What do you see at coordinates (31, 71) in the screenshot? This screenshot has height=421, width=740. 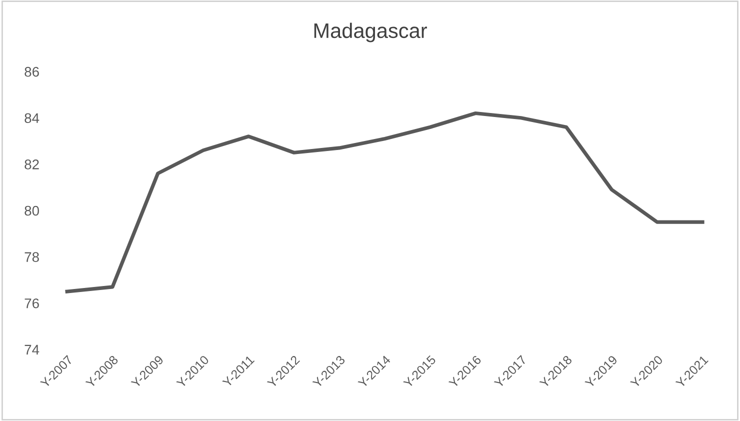 I see `y-tick-label: 86` at bounding box center [31, 71].